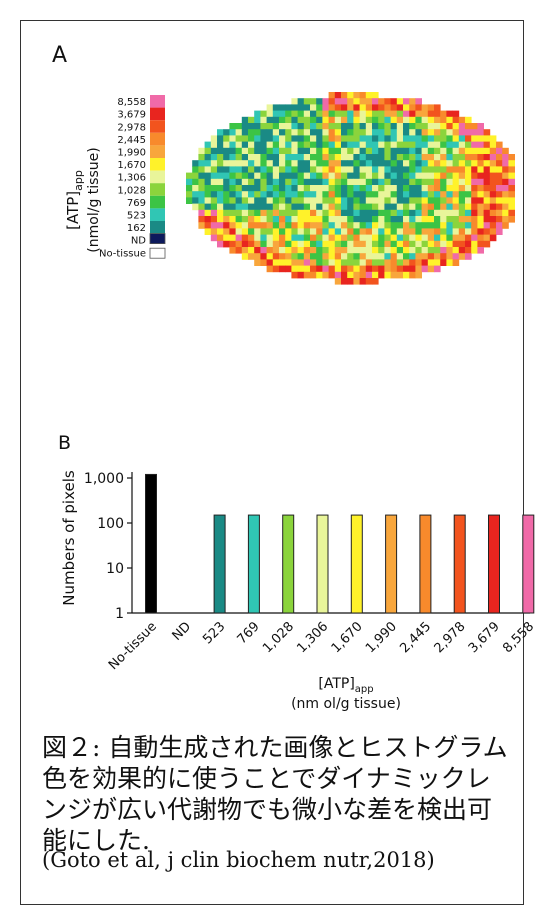 The width and height of the screenshot is (544, 921). What do you see at coordinates (278, 637) in the screenshot?
I see `x-tick-label: 1,028` at bounding box center [278, 637].